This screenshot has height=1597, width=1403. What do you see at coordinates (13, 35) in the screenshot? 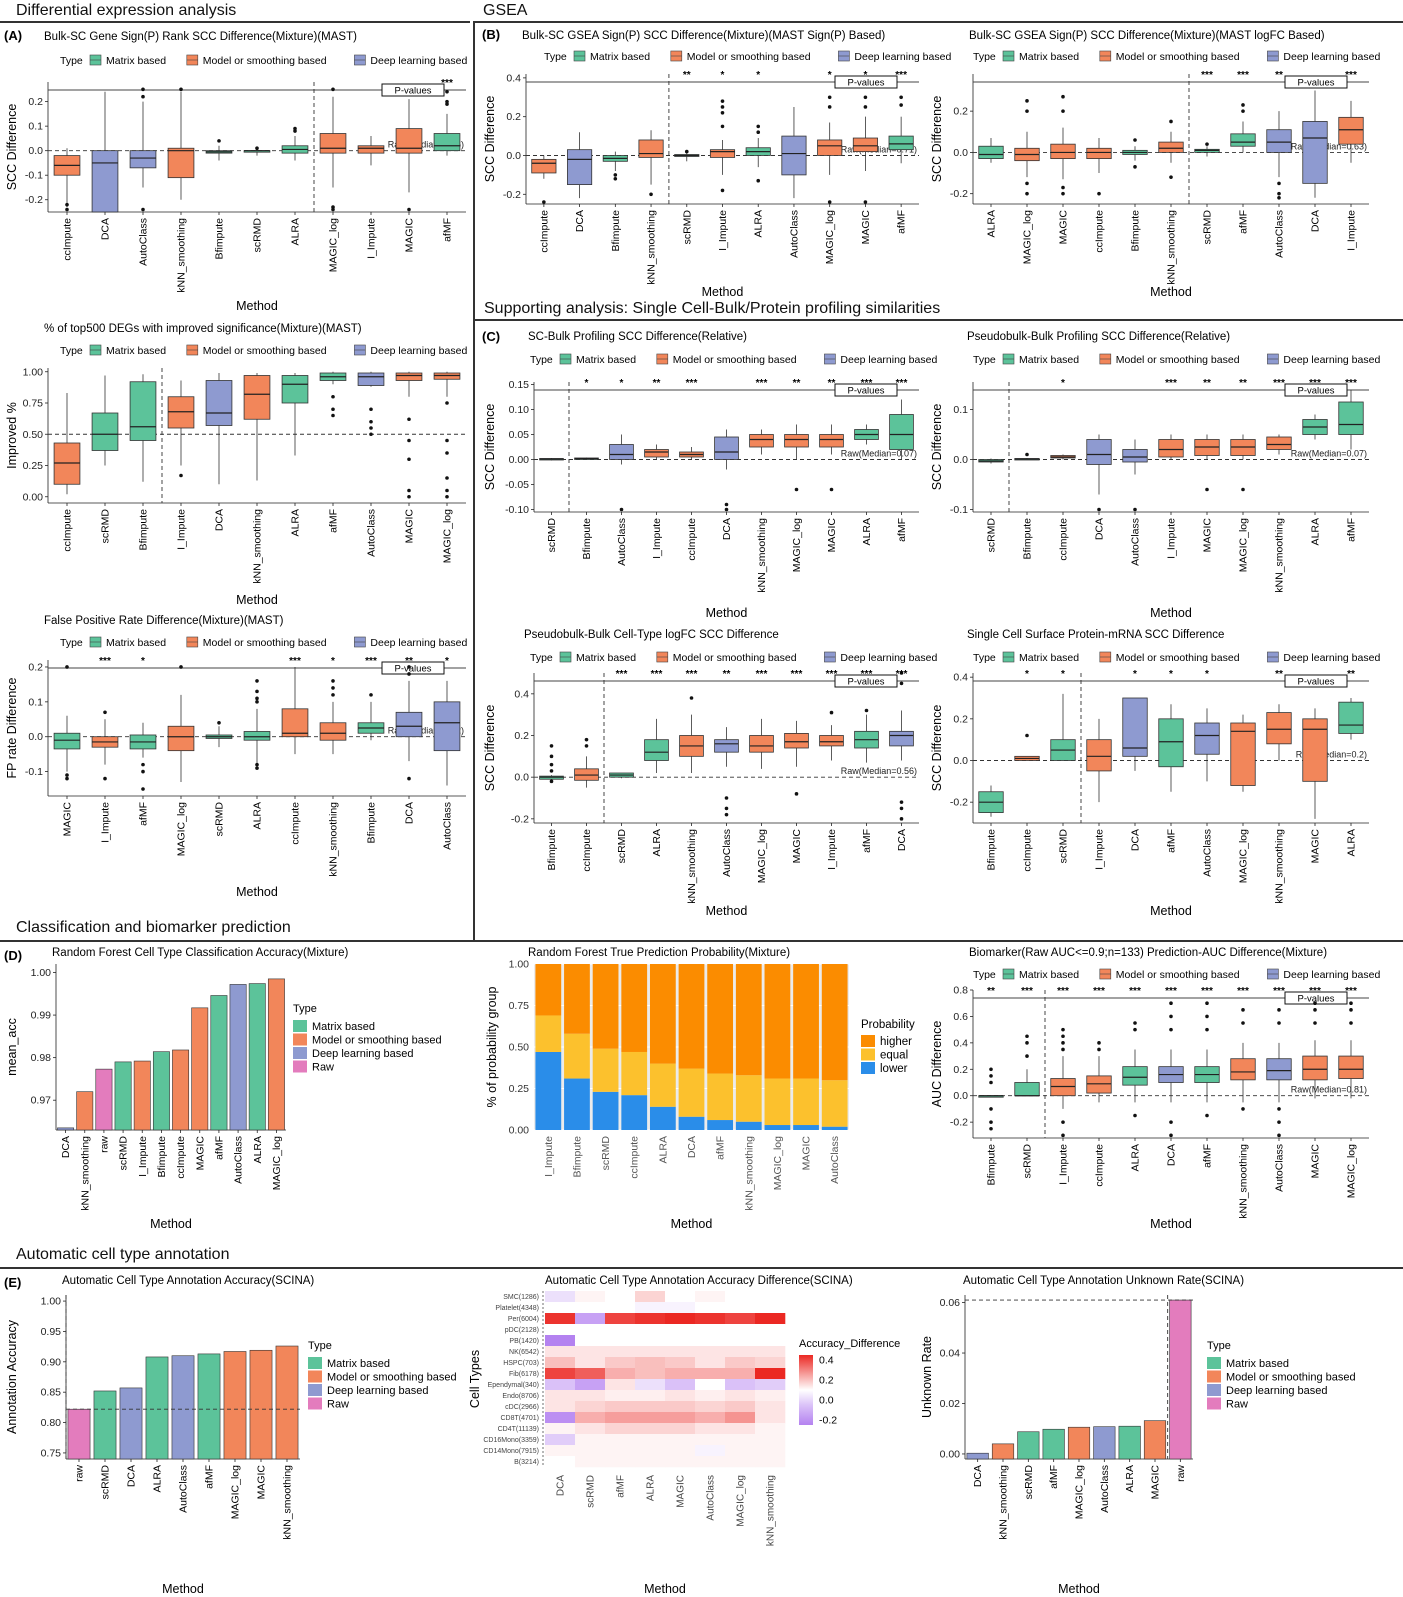
I see `panel-letter: (A)` at bounding box center [13, 35].